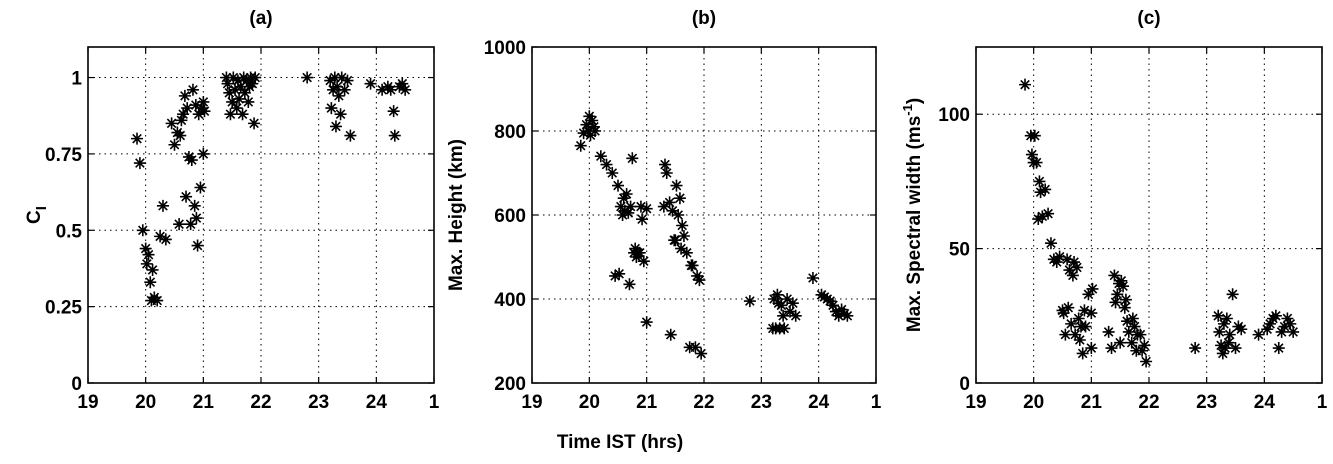  I want to click on x-tick-label: 24, so click(819, 402).